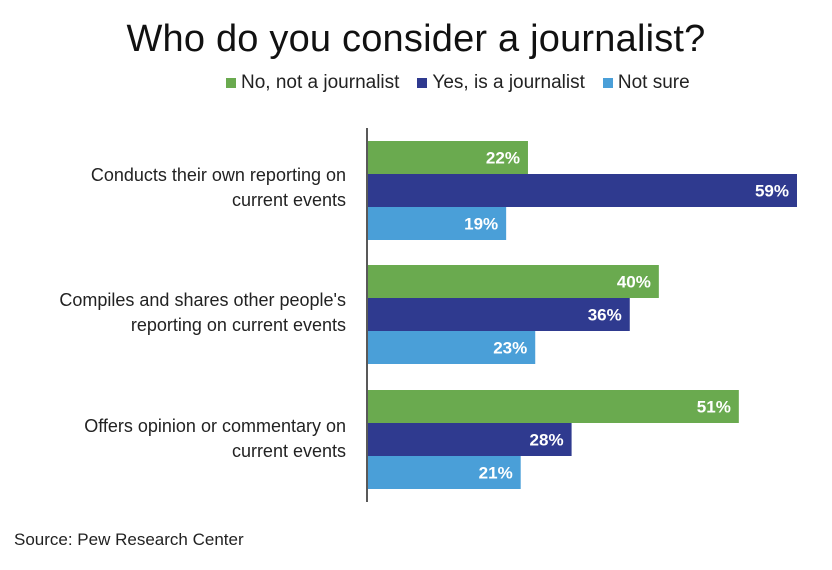 The image size is (832, 570). What do you see at coordinates (231, 83) in the screenshot?
I see `legend-swatch-no` at bounding box center [231, 83].